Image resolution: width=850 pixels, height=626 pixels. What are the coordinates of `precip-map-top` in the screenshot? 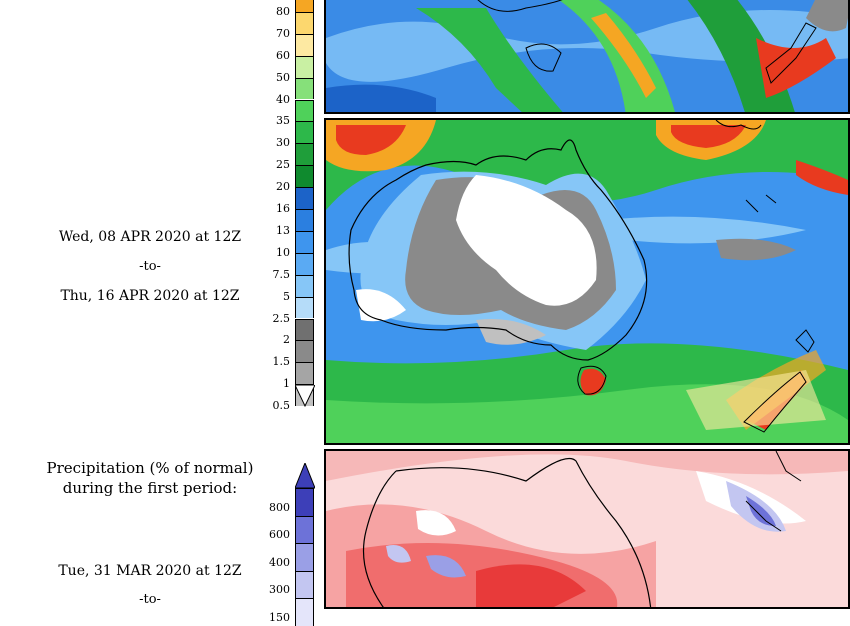 It's located at (587, 57).